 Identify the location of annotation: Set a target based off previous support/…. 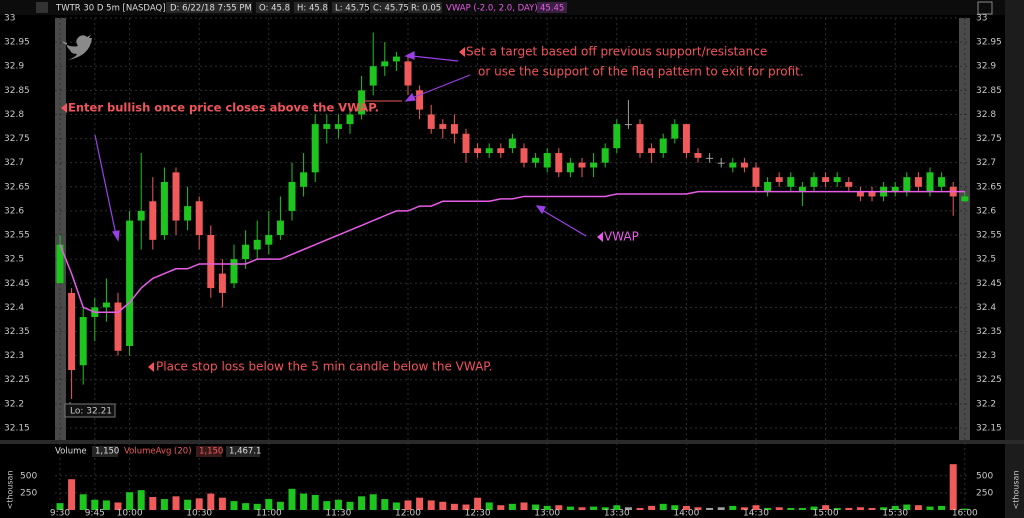
(616, 52).